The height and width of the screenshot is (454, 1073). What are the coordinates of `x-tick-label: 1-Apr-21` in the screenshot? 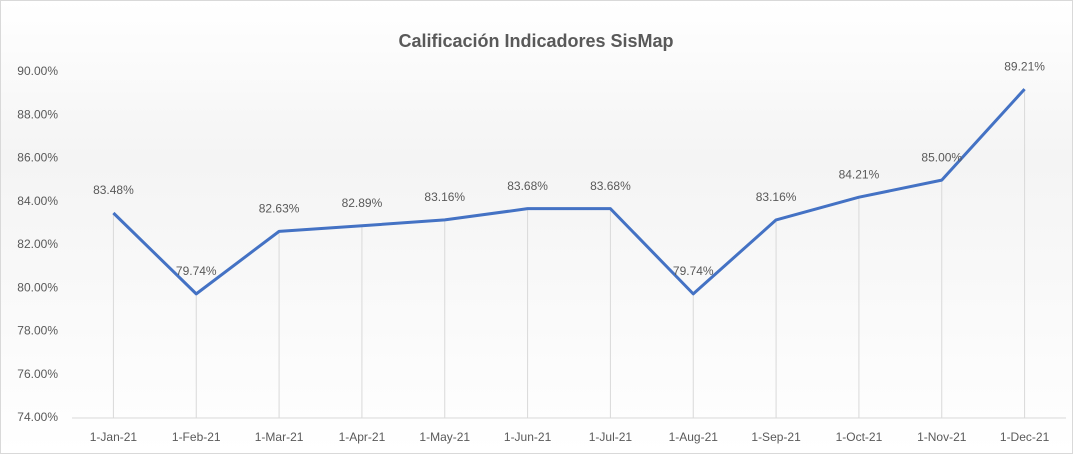 It's located at (362, 437).